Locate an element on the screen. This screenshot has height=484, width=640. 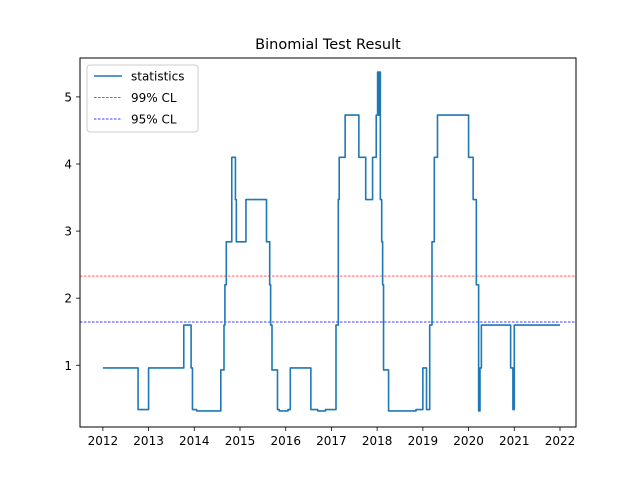
legend-label: 95% CL is located at coordinates (154, 120).